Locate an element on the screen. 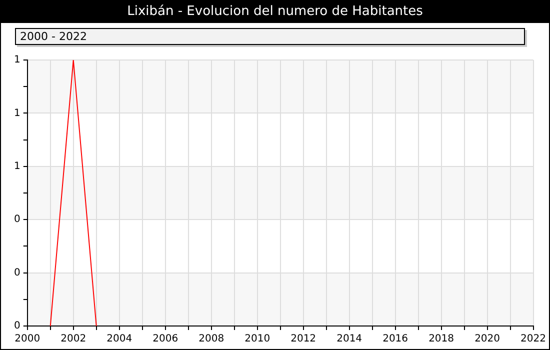 The width and height of the screenshot is (550, 350). x-tick-label: 2004 is located at coordinates (119, 339).